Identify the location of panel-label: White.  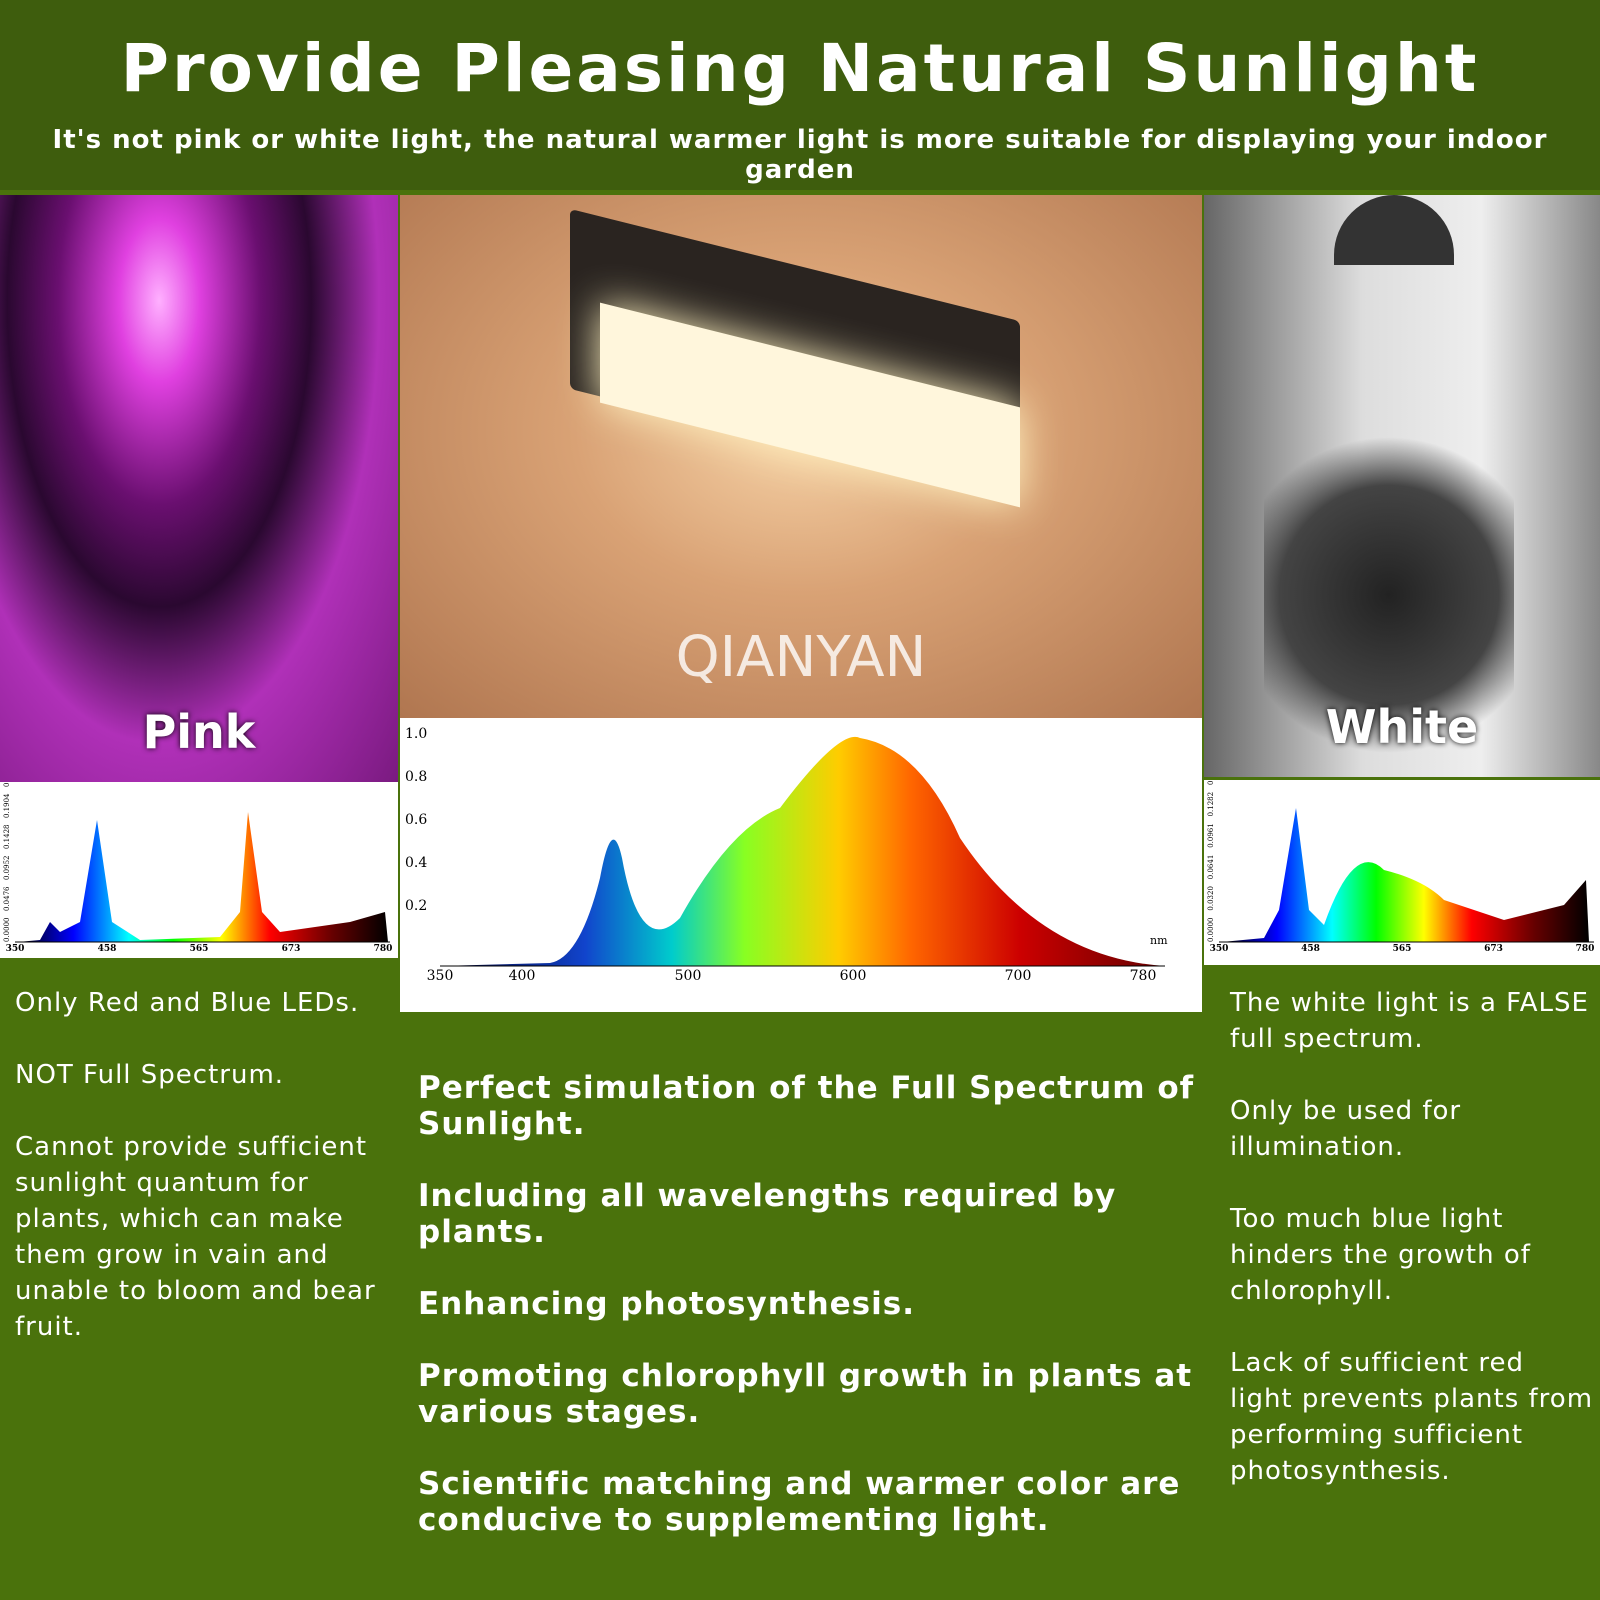
(1402, 727).